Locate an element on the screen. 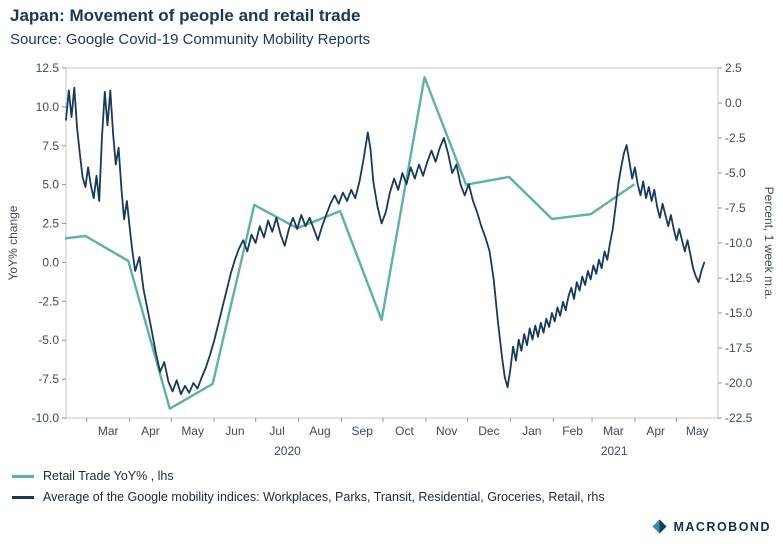 The width and height of the screenshot is (783, 544). legend-label-retail-trade: Retail Trade YoY% , lhs is located at coordinates (108, 476).